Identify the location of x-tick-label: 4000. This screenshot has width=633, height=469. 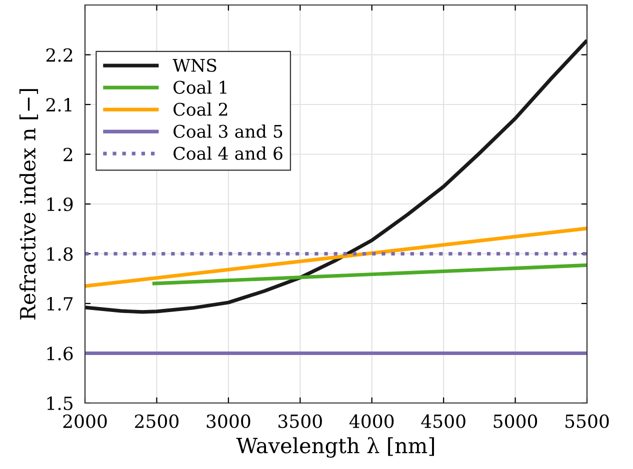
(371, 421).